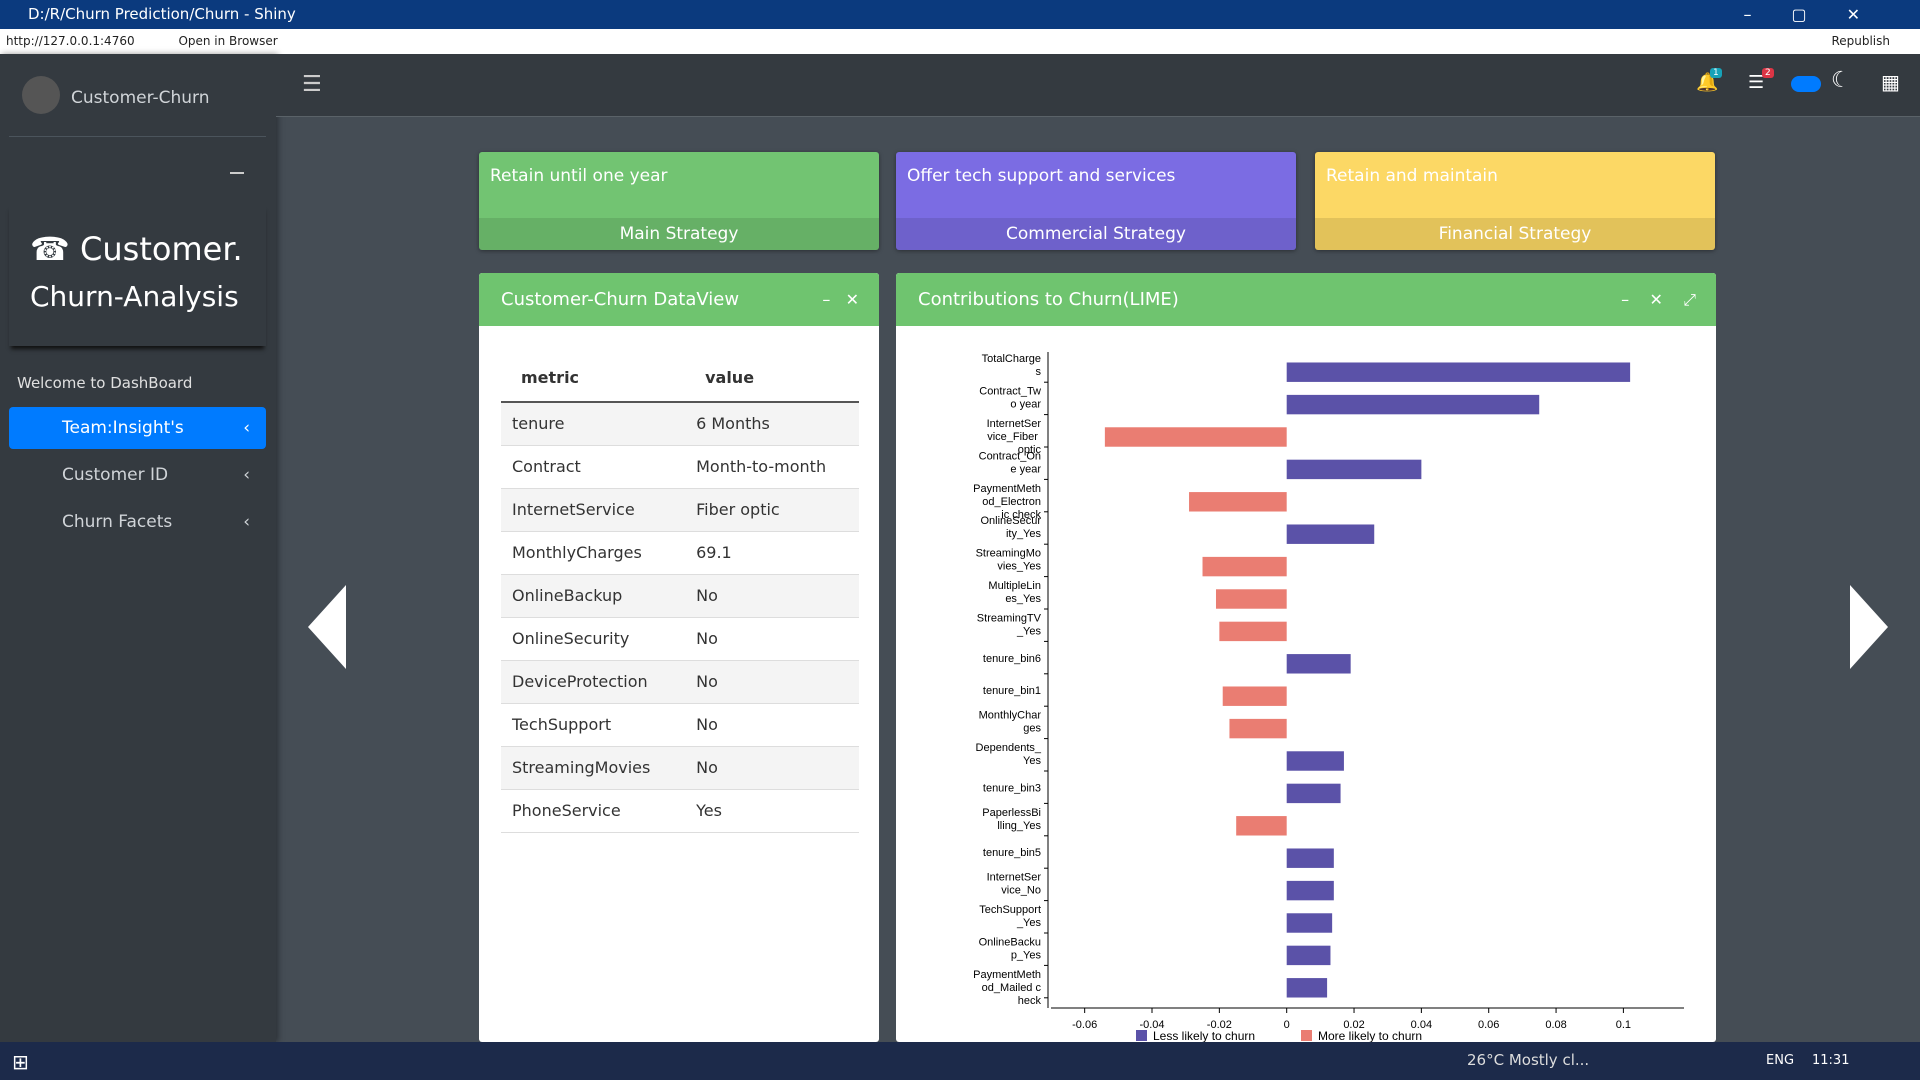  I want to click on start: ⊞, so click(20, 1062).